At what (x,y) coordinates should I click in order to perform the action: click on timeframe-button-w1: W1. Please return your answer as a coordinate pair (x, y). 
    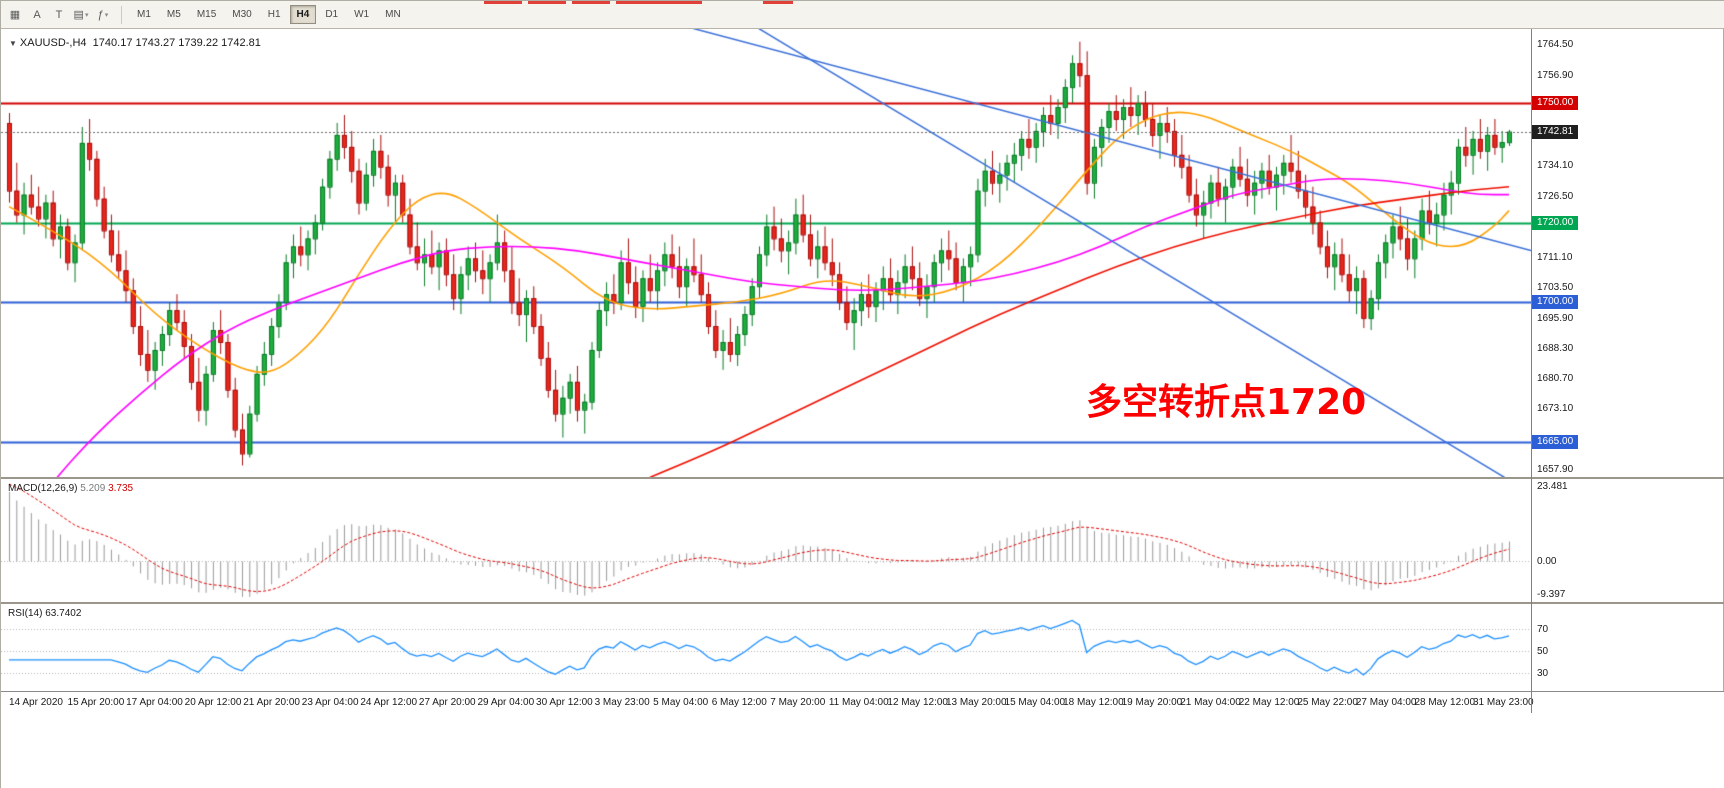
    Looking at the image, I should click on (362, 14).